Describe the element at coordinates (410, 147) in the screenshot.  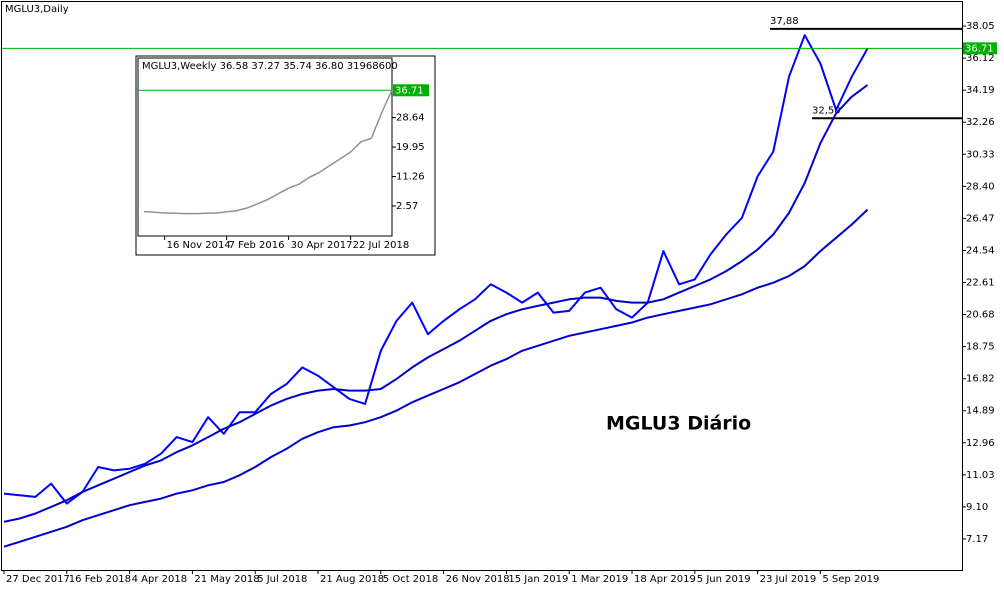
I see `y-tick-label: 19.95` at that location.